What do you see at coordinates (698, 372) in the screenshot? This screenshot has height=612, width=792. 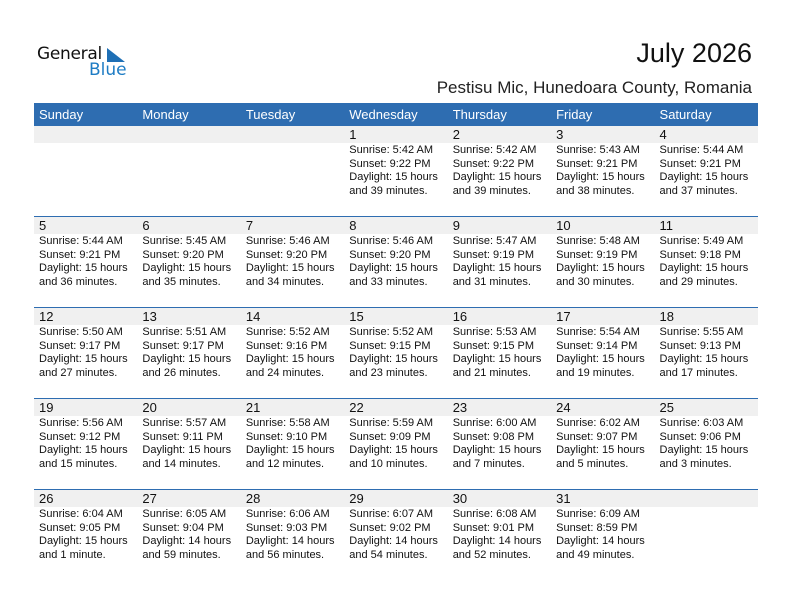 I see `daylight-minutes: and 17 minutes.` at bounding box center [698, 372].